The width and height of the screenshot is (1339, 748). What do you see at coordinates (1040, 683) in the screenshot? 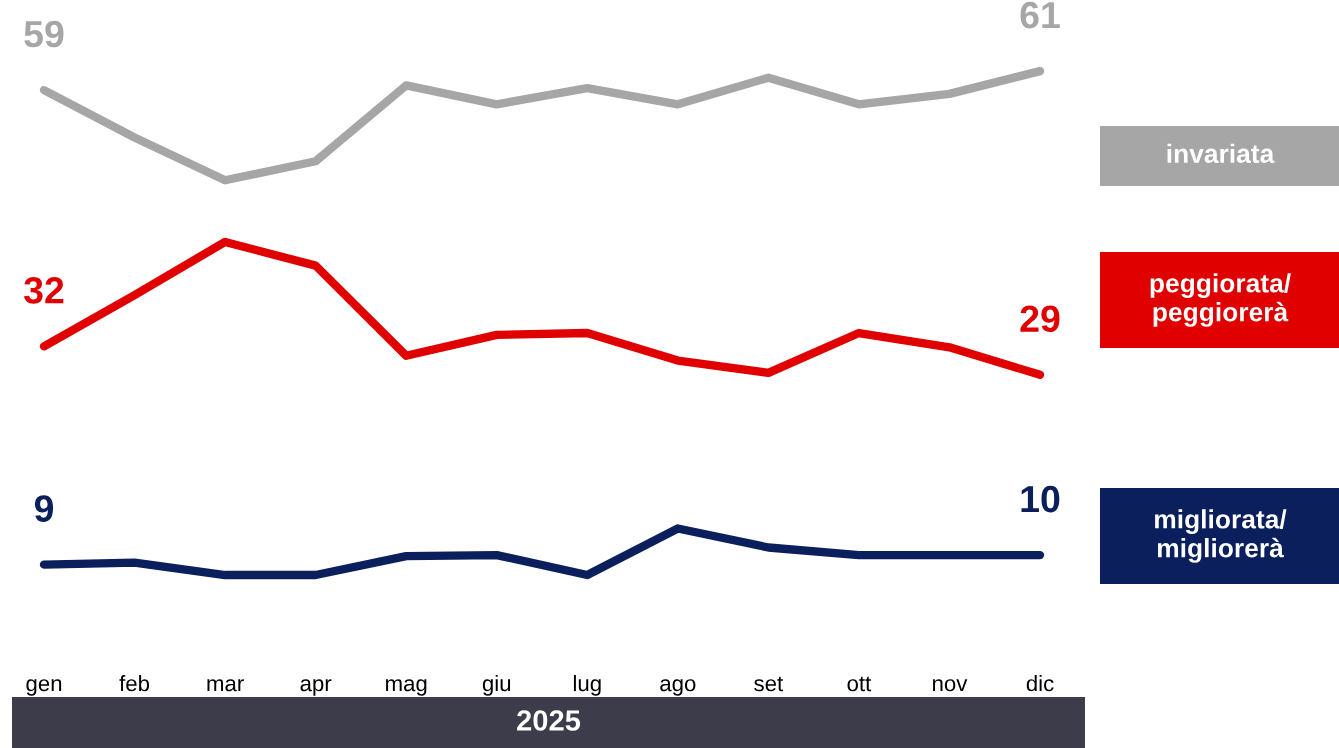
I see `x-tick-label: dic` at bounding box center [1040, 683].